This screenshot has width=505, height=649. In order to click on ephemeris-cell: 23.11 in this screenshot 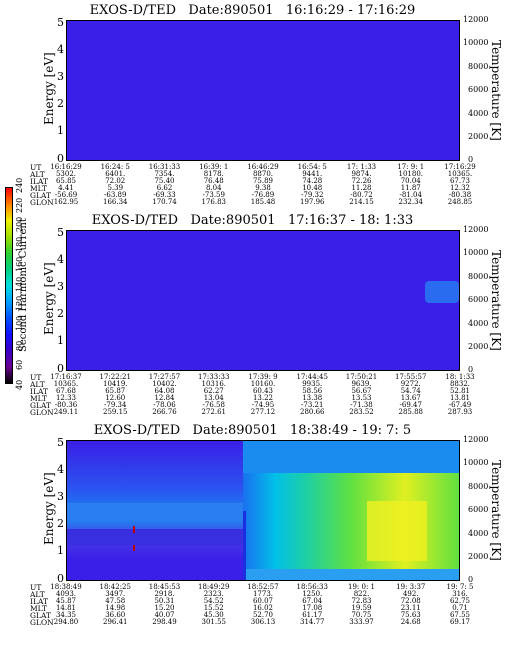, I will do `click(410, 608)`.